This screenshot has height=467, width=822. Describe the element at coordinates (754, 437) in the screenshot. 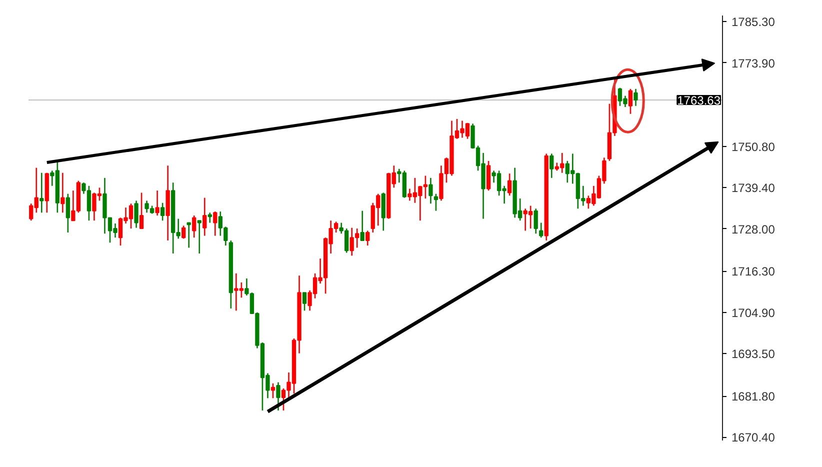

I see `y-tick-label: 1670.40` at that location.